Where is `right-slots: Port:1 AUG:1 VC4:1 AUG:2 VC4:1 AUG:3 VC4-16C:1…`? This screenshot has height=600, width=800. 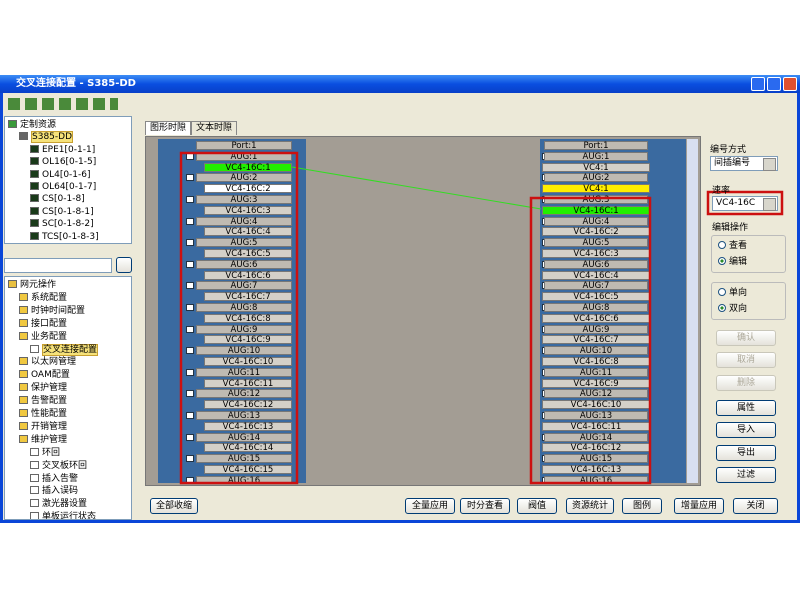 right-slots: Port:1 AUG:1 VC4:1 AUG:2 VC4:1 AUG:3 VC4-16C:1… is located at coordinates (613, 311).